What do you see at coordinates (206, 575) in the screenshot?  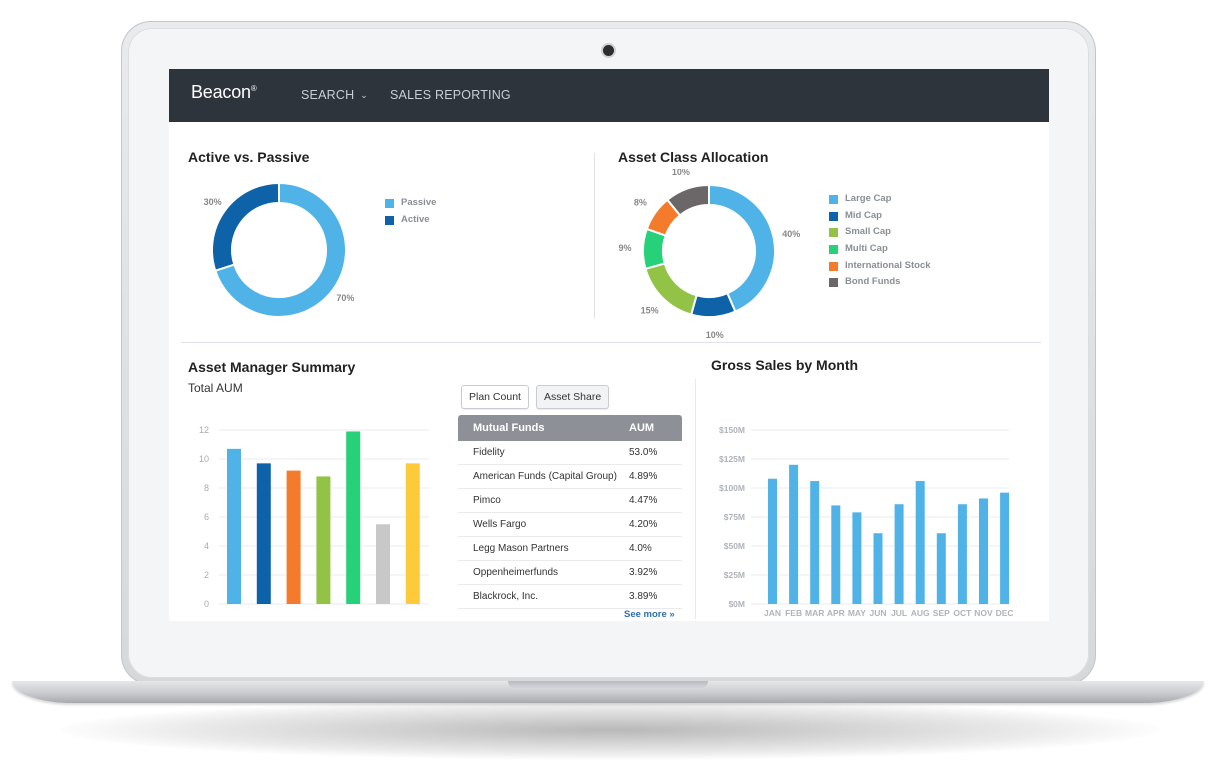 I see `y-tick-label: 2` at bounding box center [206, 575].